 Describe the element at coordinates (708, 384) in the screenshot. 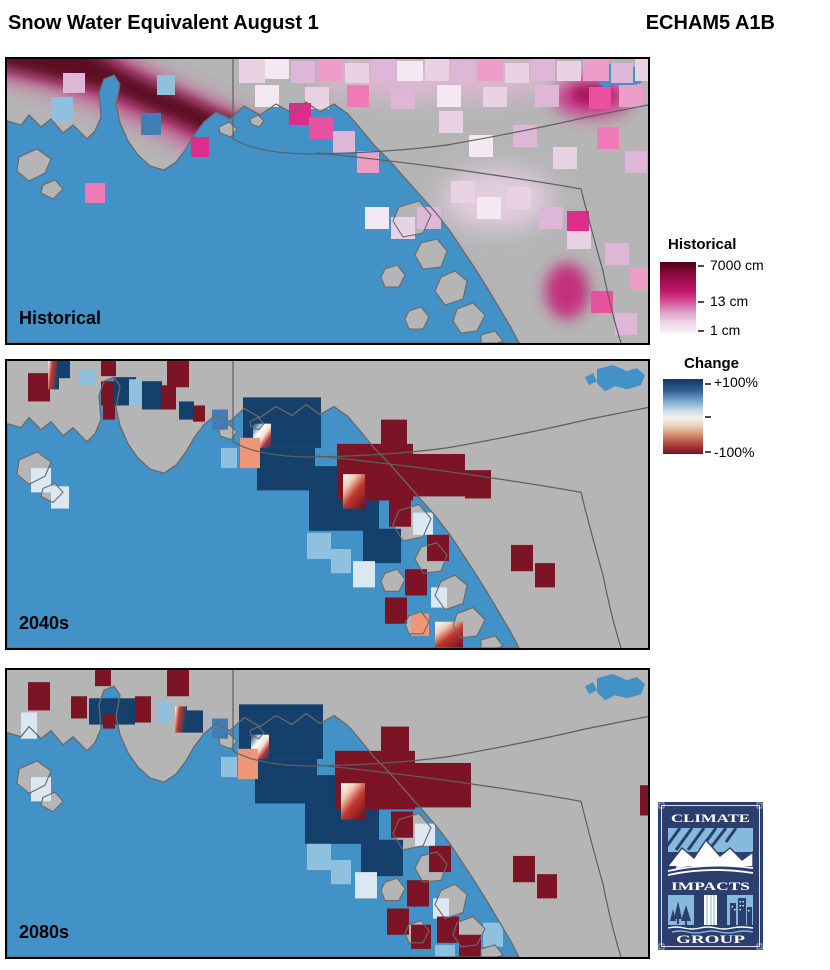

I see `change-tick-top` at that location.